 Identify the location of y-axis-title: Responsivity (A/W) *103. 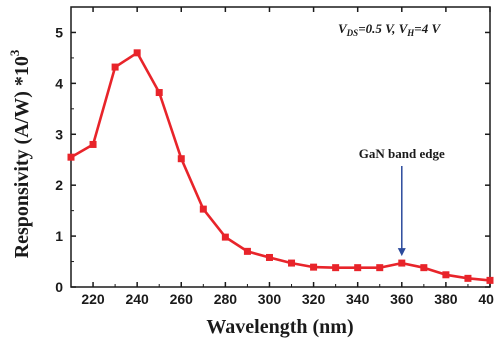
(20, 153).